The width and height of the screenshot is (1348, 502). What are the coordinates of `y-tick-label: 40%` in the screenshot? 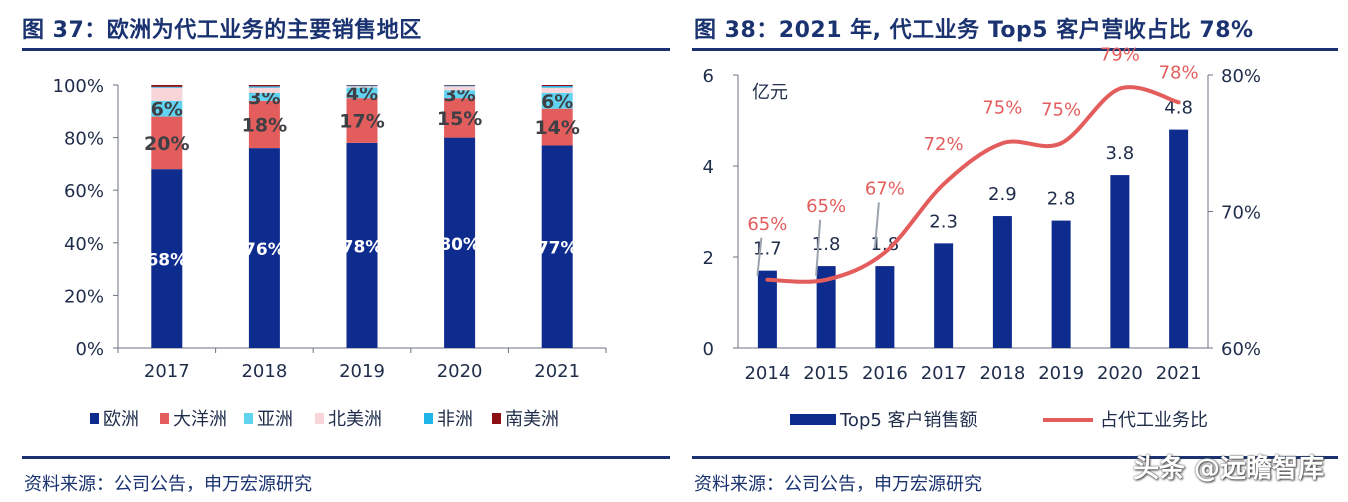 It's located at (84, 244).